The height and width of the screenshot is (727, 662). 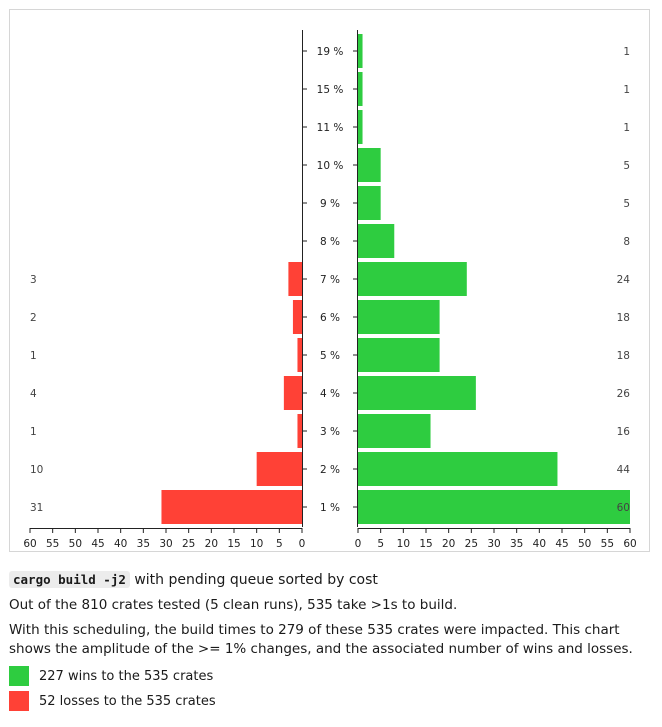 I want to click on category-label: 8 %, so click(x=330, y=242).